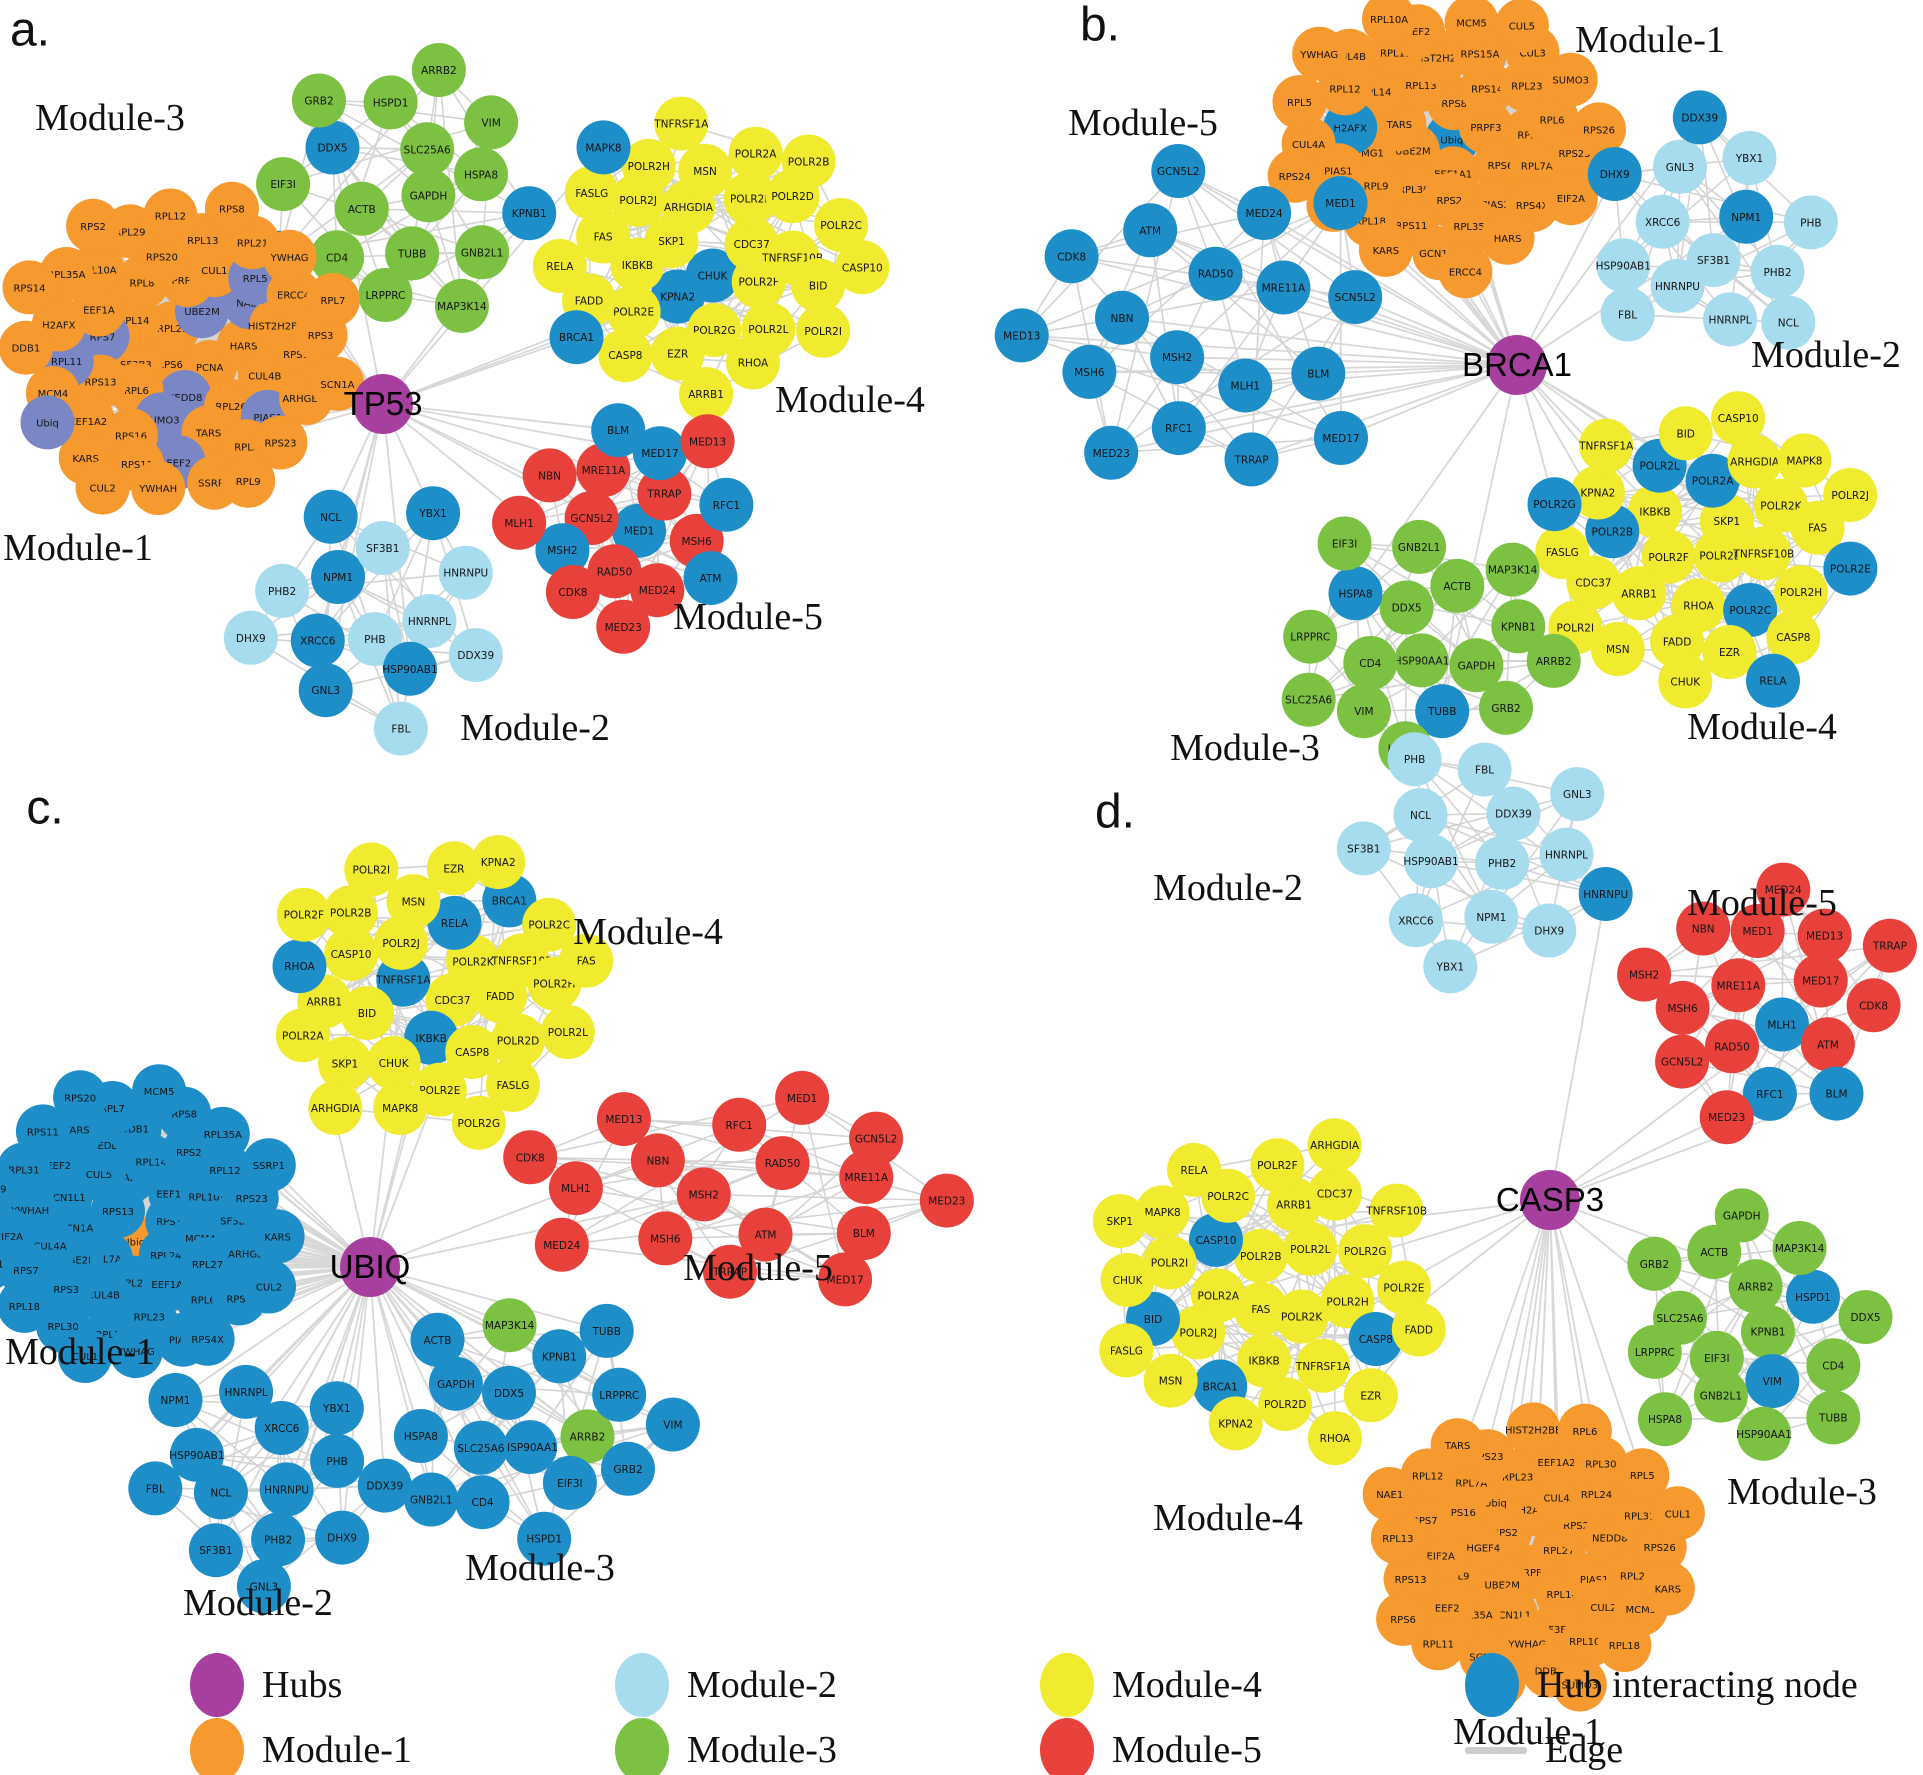 This screenshot has height=1775, width=1923. What do you see at coordinates (606, 1330) in the screenshot?
I see `node-TUBB` at bounding box center [606, 1330].